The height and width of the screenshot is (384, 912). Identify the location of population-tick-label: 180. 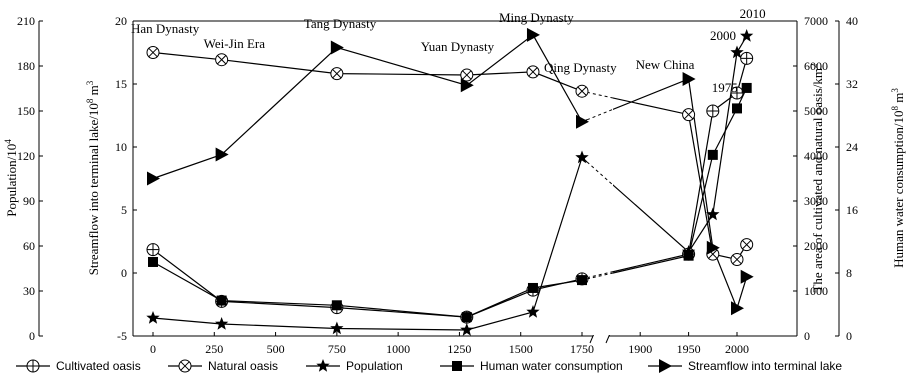
(26, 66).